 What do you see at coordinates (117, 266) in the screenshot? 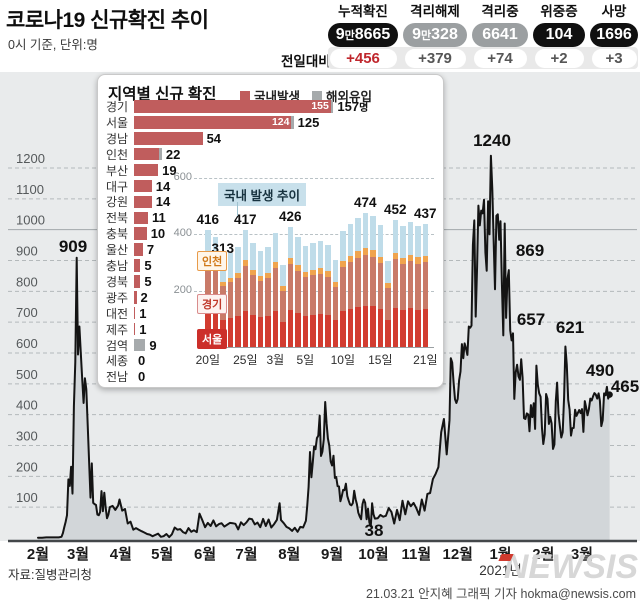
I see `region-name: 충남` at bounding box center [117, 266].